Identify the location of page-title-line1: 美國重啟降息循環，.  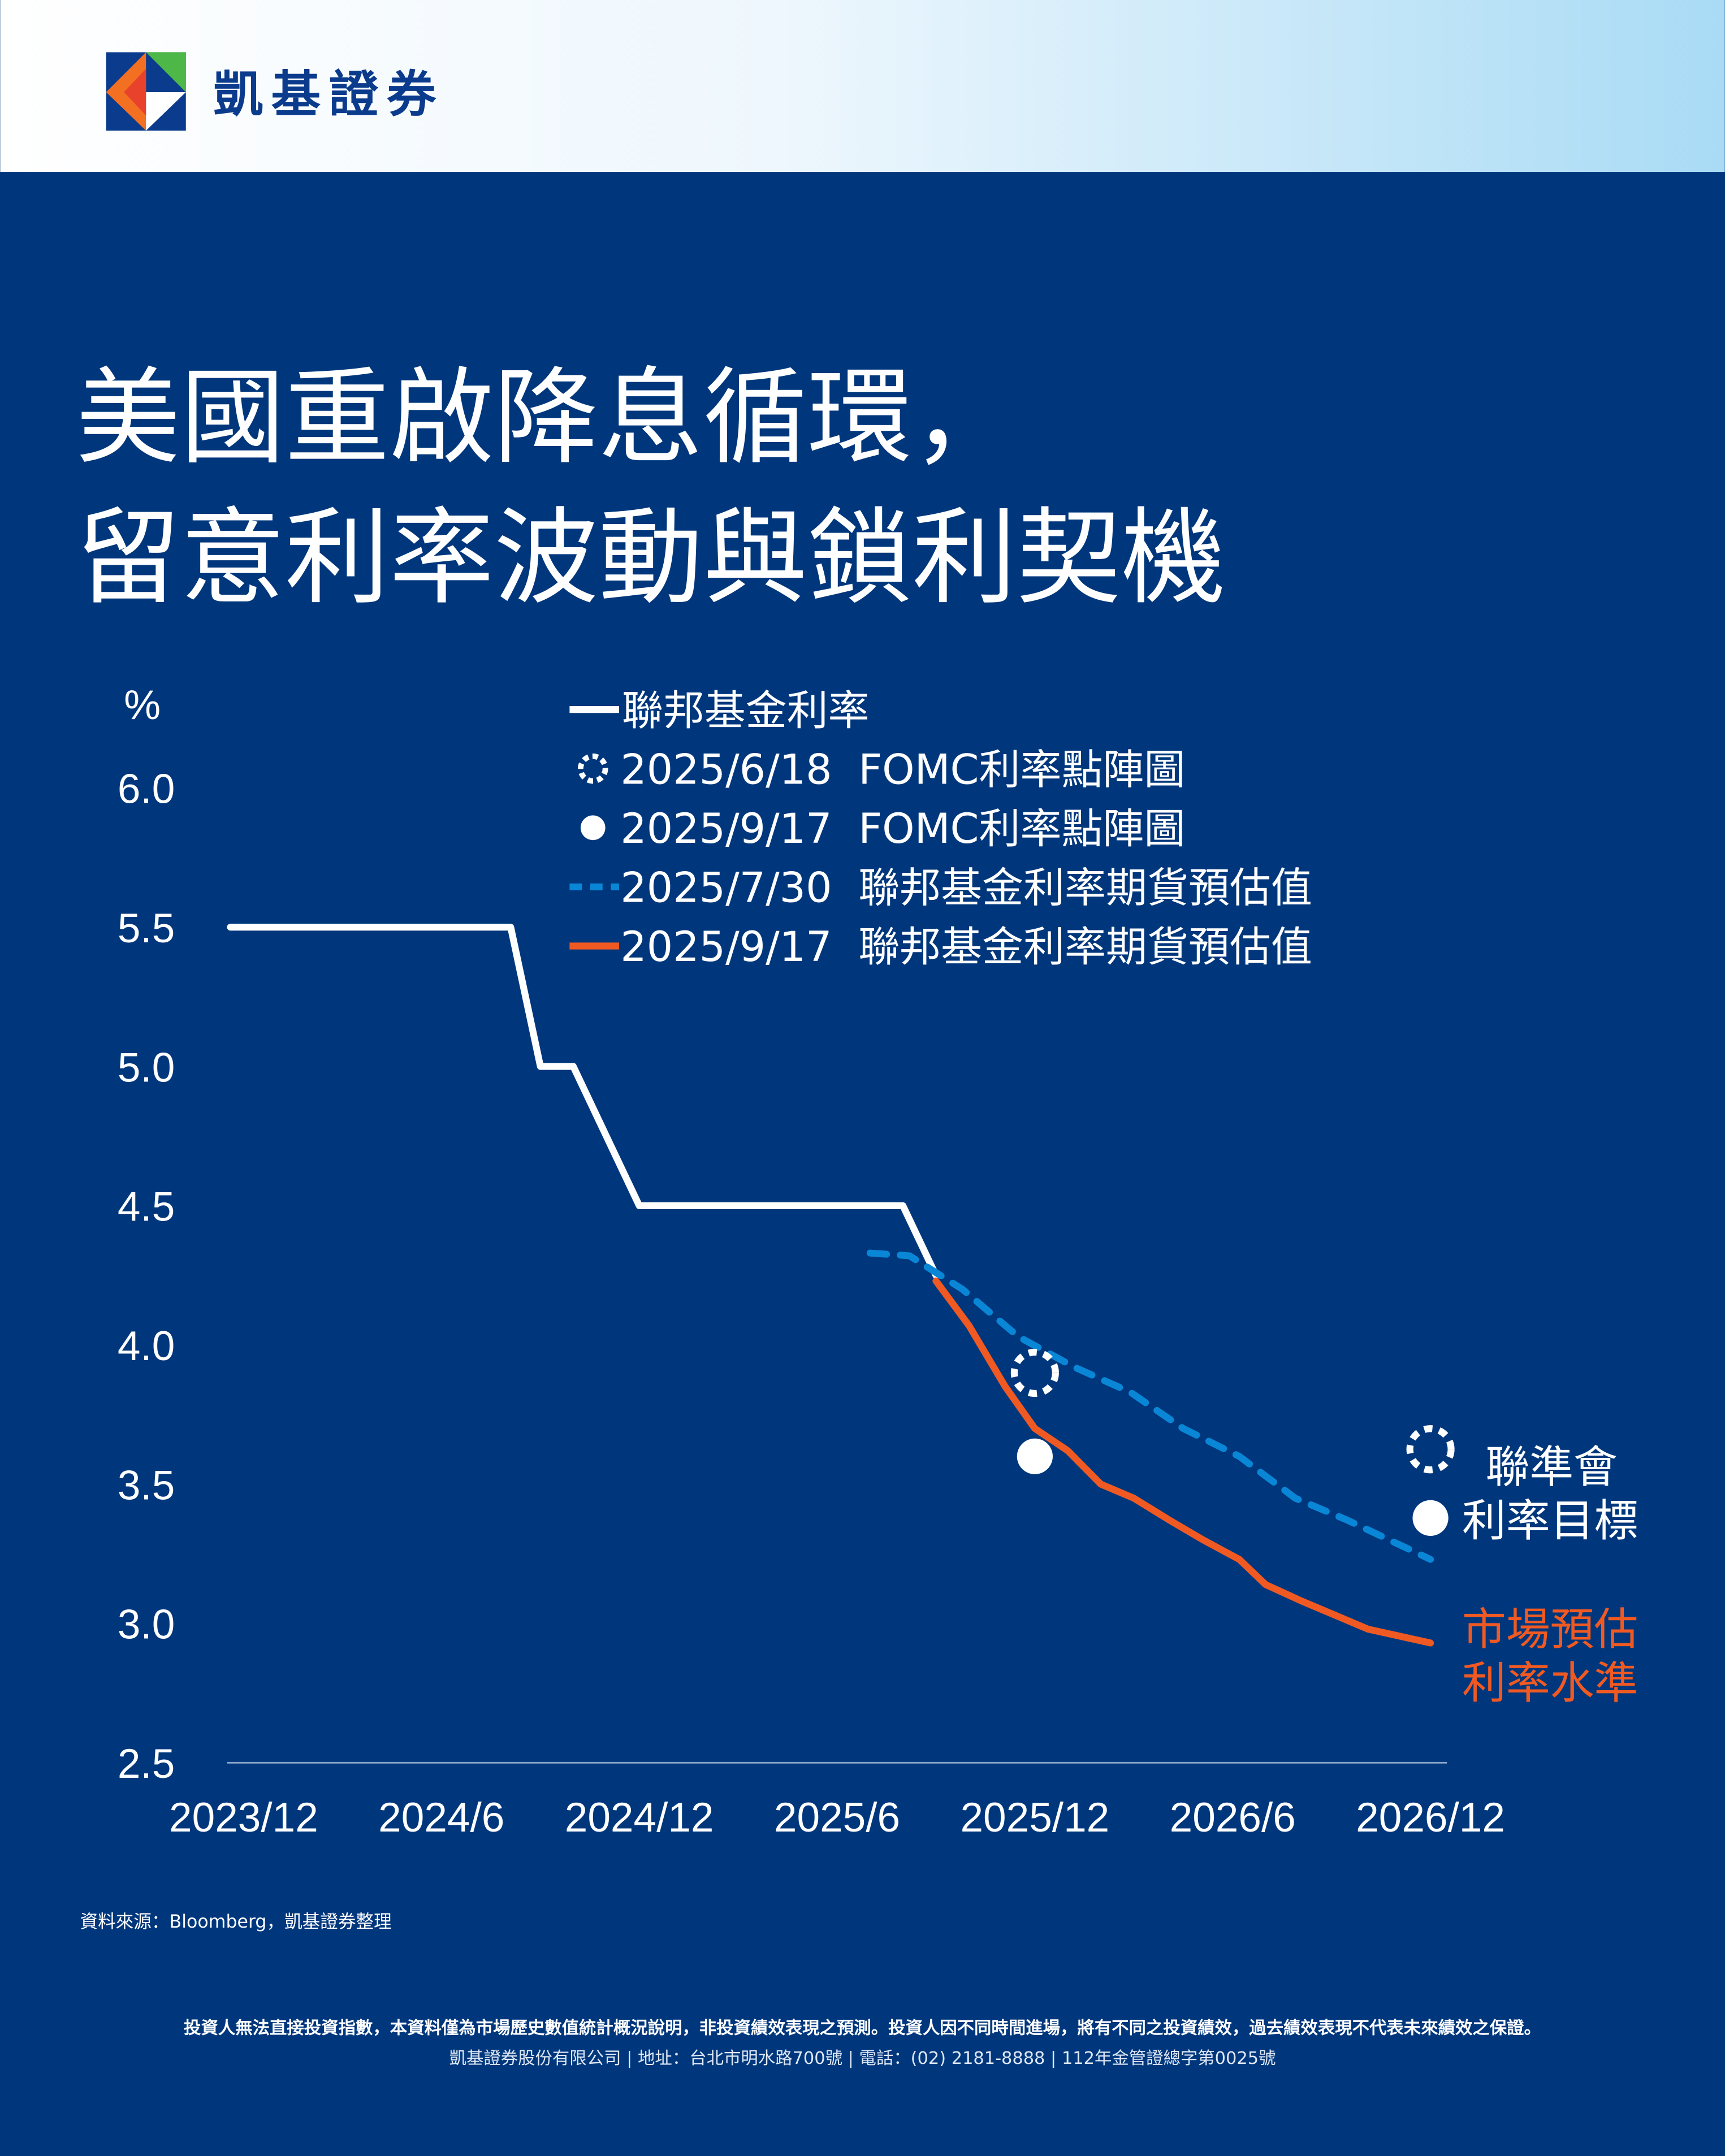
(546, 418).